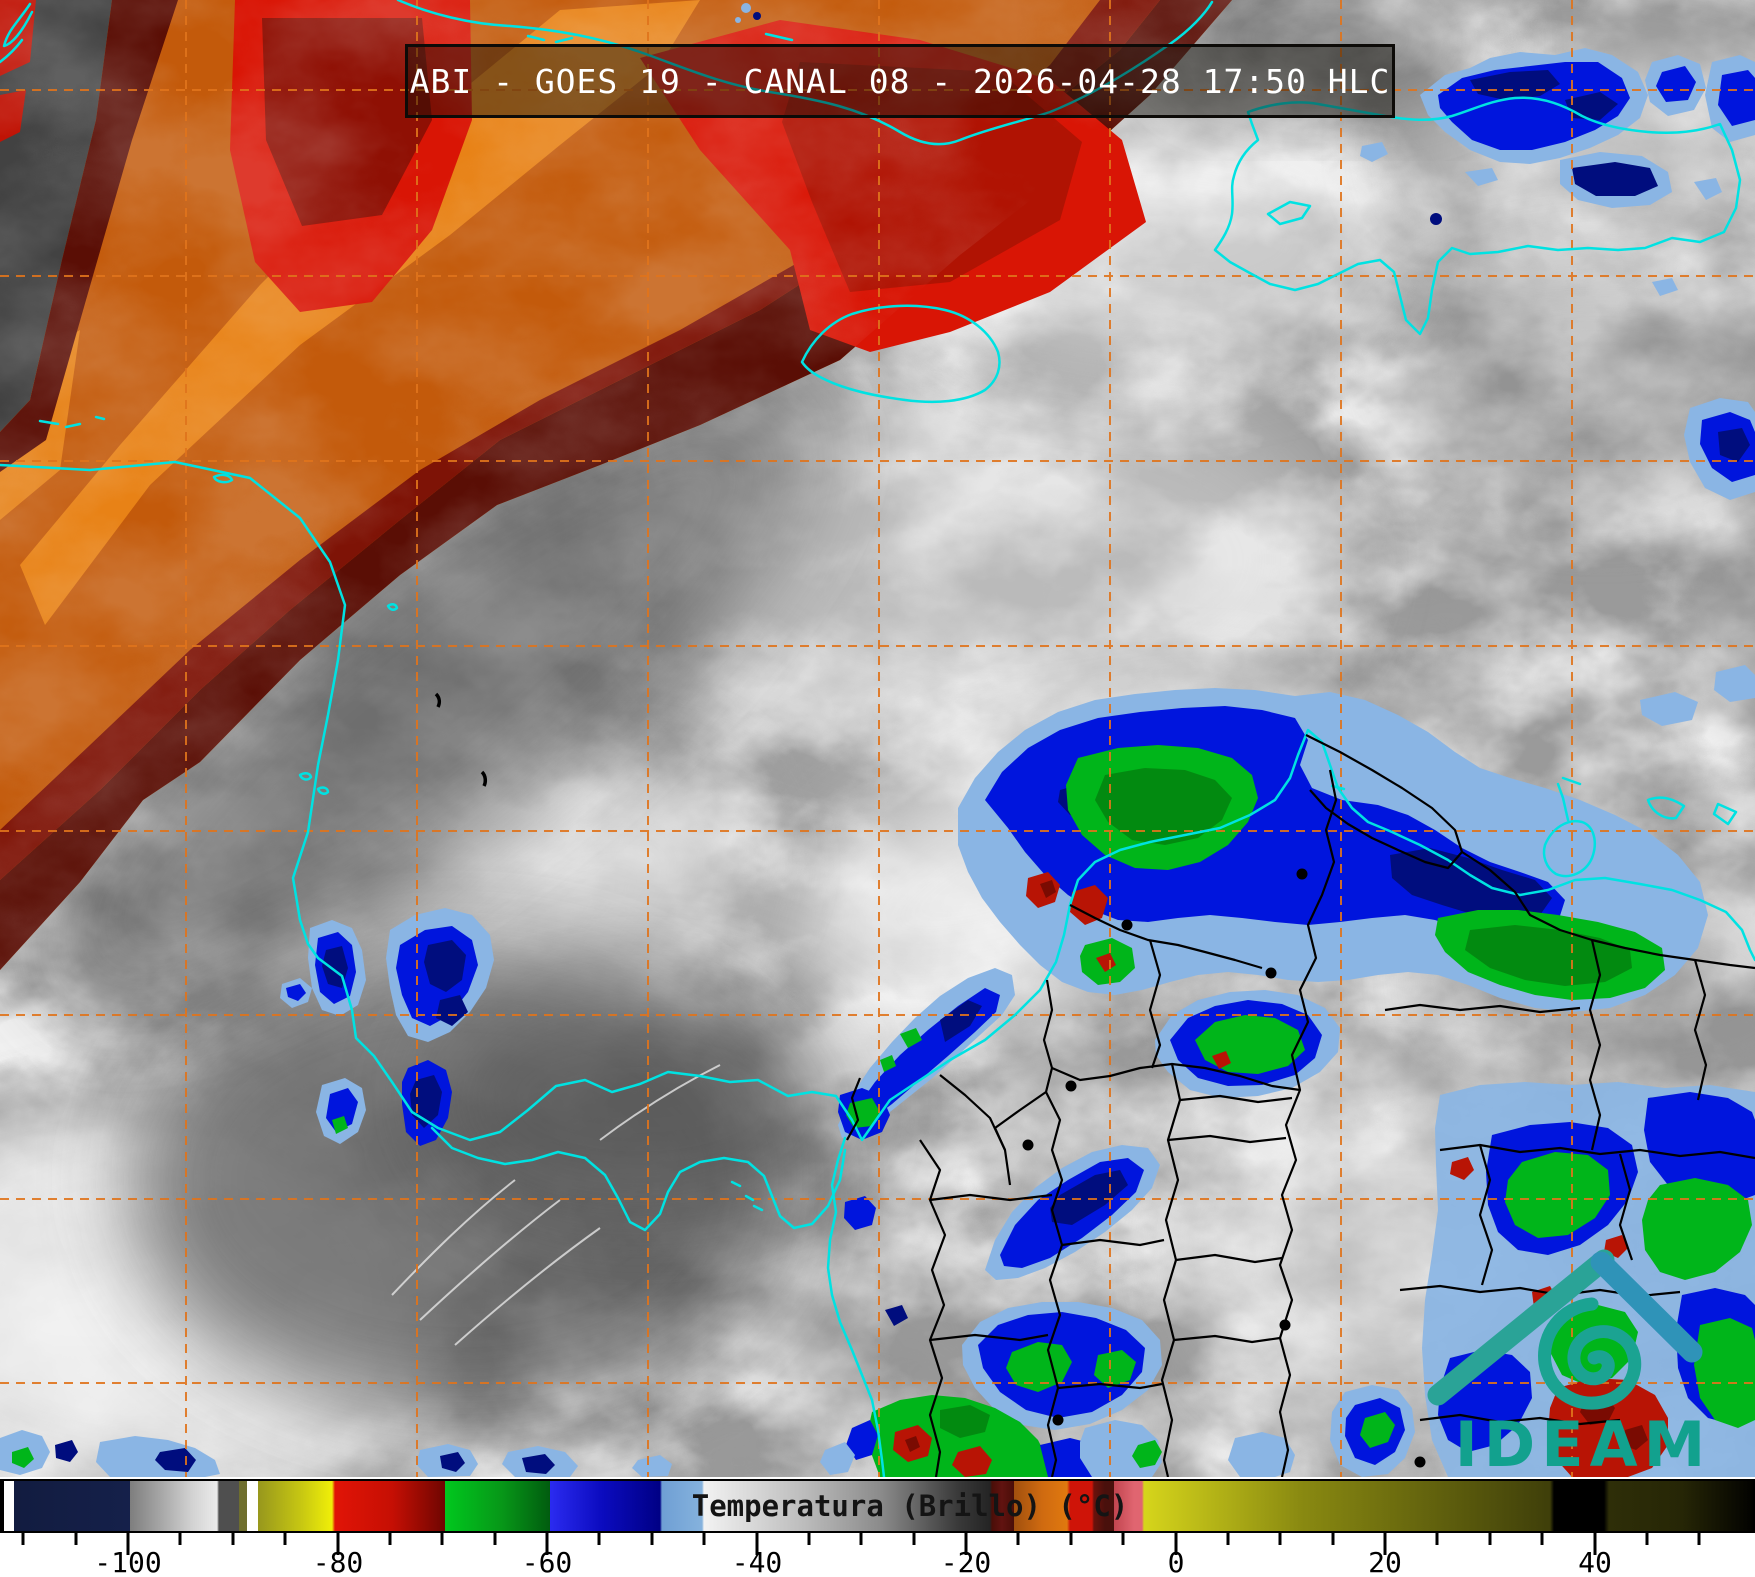 The width and height of the screenshot is (1755, 1577). Describe the element at coordinates (1569, 830) in the screenshot. I see `coastline-lake-maracaibo` at that location.